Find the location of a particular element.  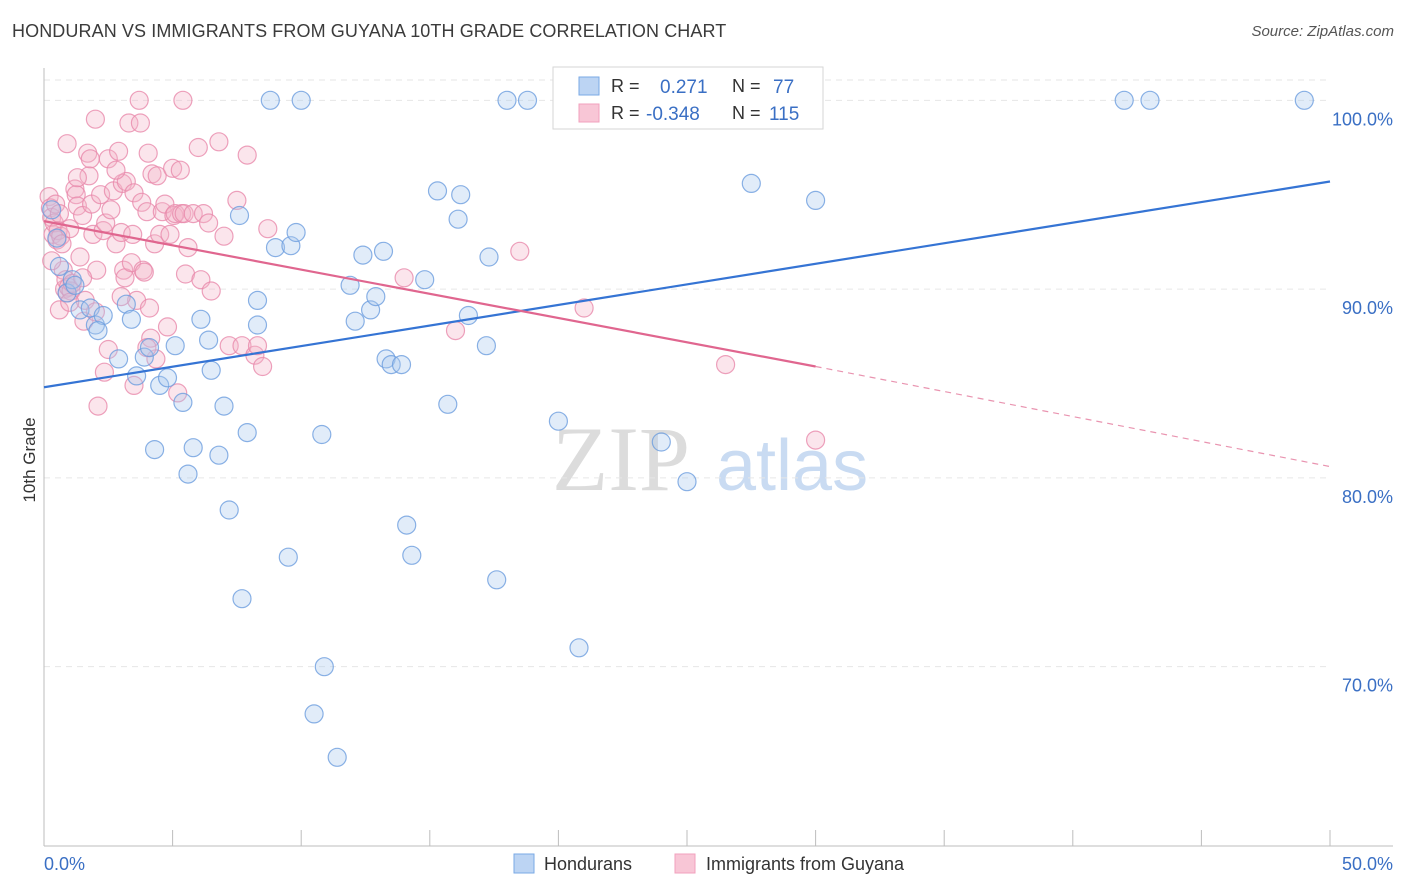

y-axis-label: 10th Grade is located at coordinates (29, 459).